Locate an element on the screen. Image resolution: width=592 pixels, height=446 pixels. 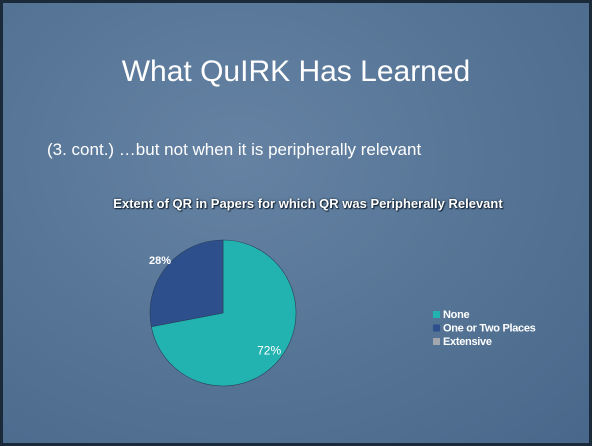
data-label: 72% is located at coordinates (269, 350).